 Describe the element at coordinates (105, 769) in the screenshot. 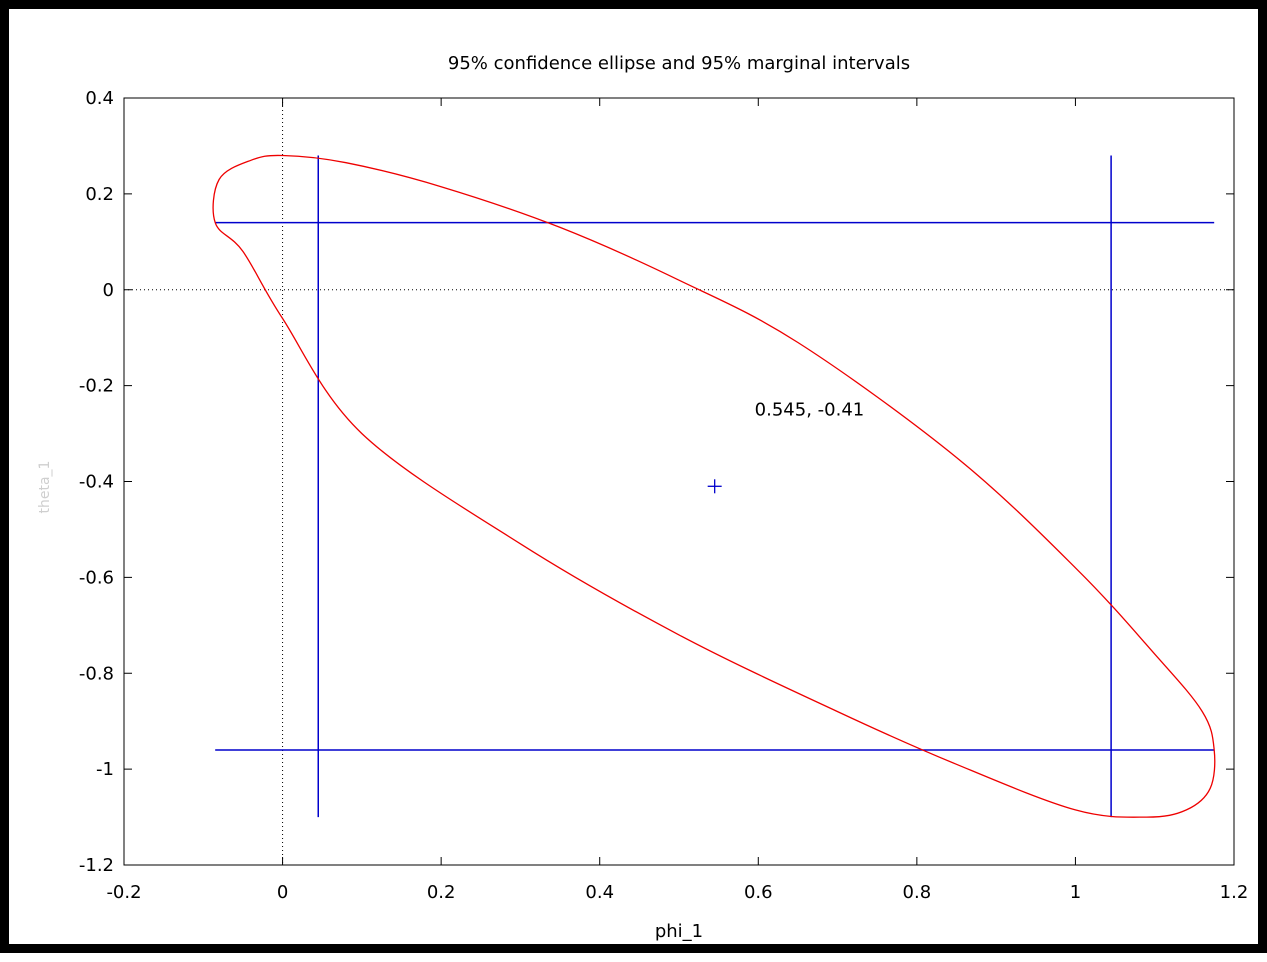

I see `y-tick-label: -1` at that location.